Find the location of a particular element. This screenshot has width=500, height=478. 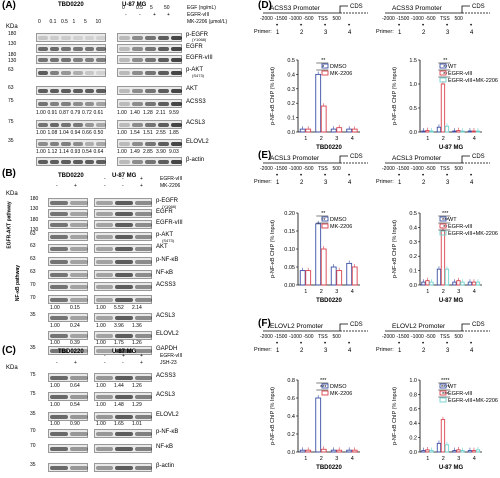

chart-f-left-scale-tick: -1000 is located at coordinates (295, 337).